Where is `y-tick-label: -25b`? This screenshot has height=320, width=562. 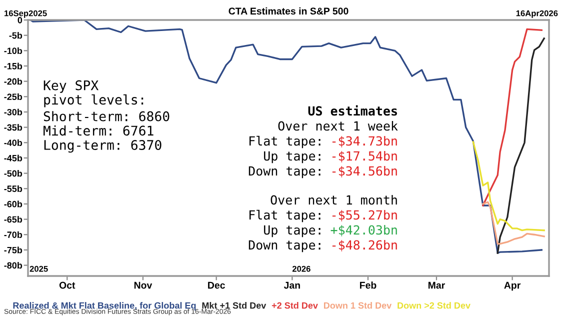 y-tick-label: -25b is located at coordinates (13, 96).